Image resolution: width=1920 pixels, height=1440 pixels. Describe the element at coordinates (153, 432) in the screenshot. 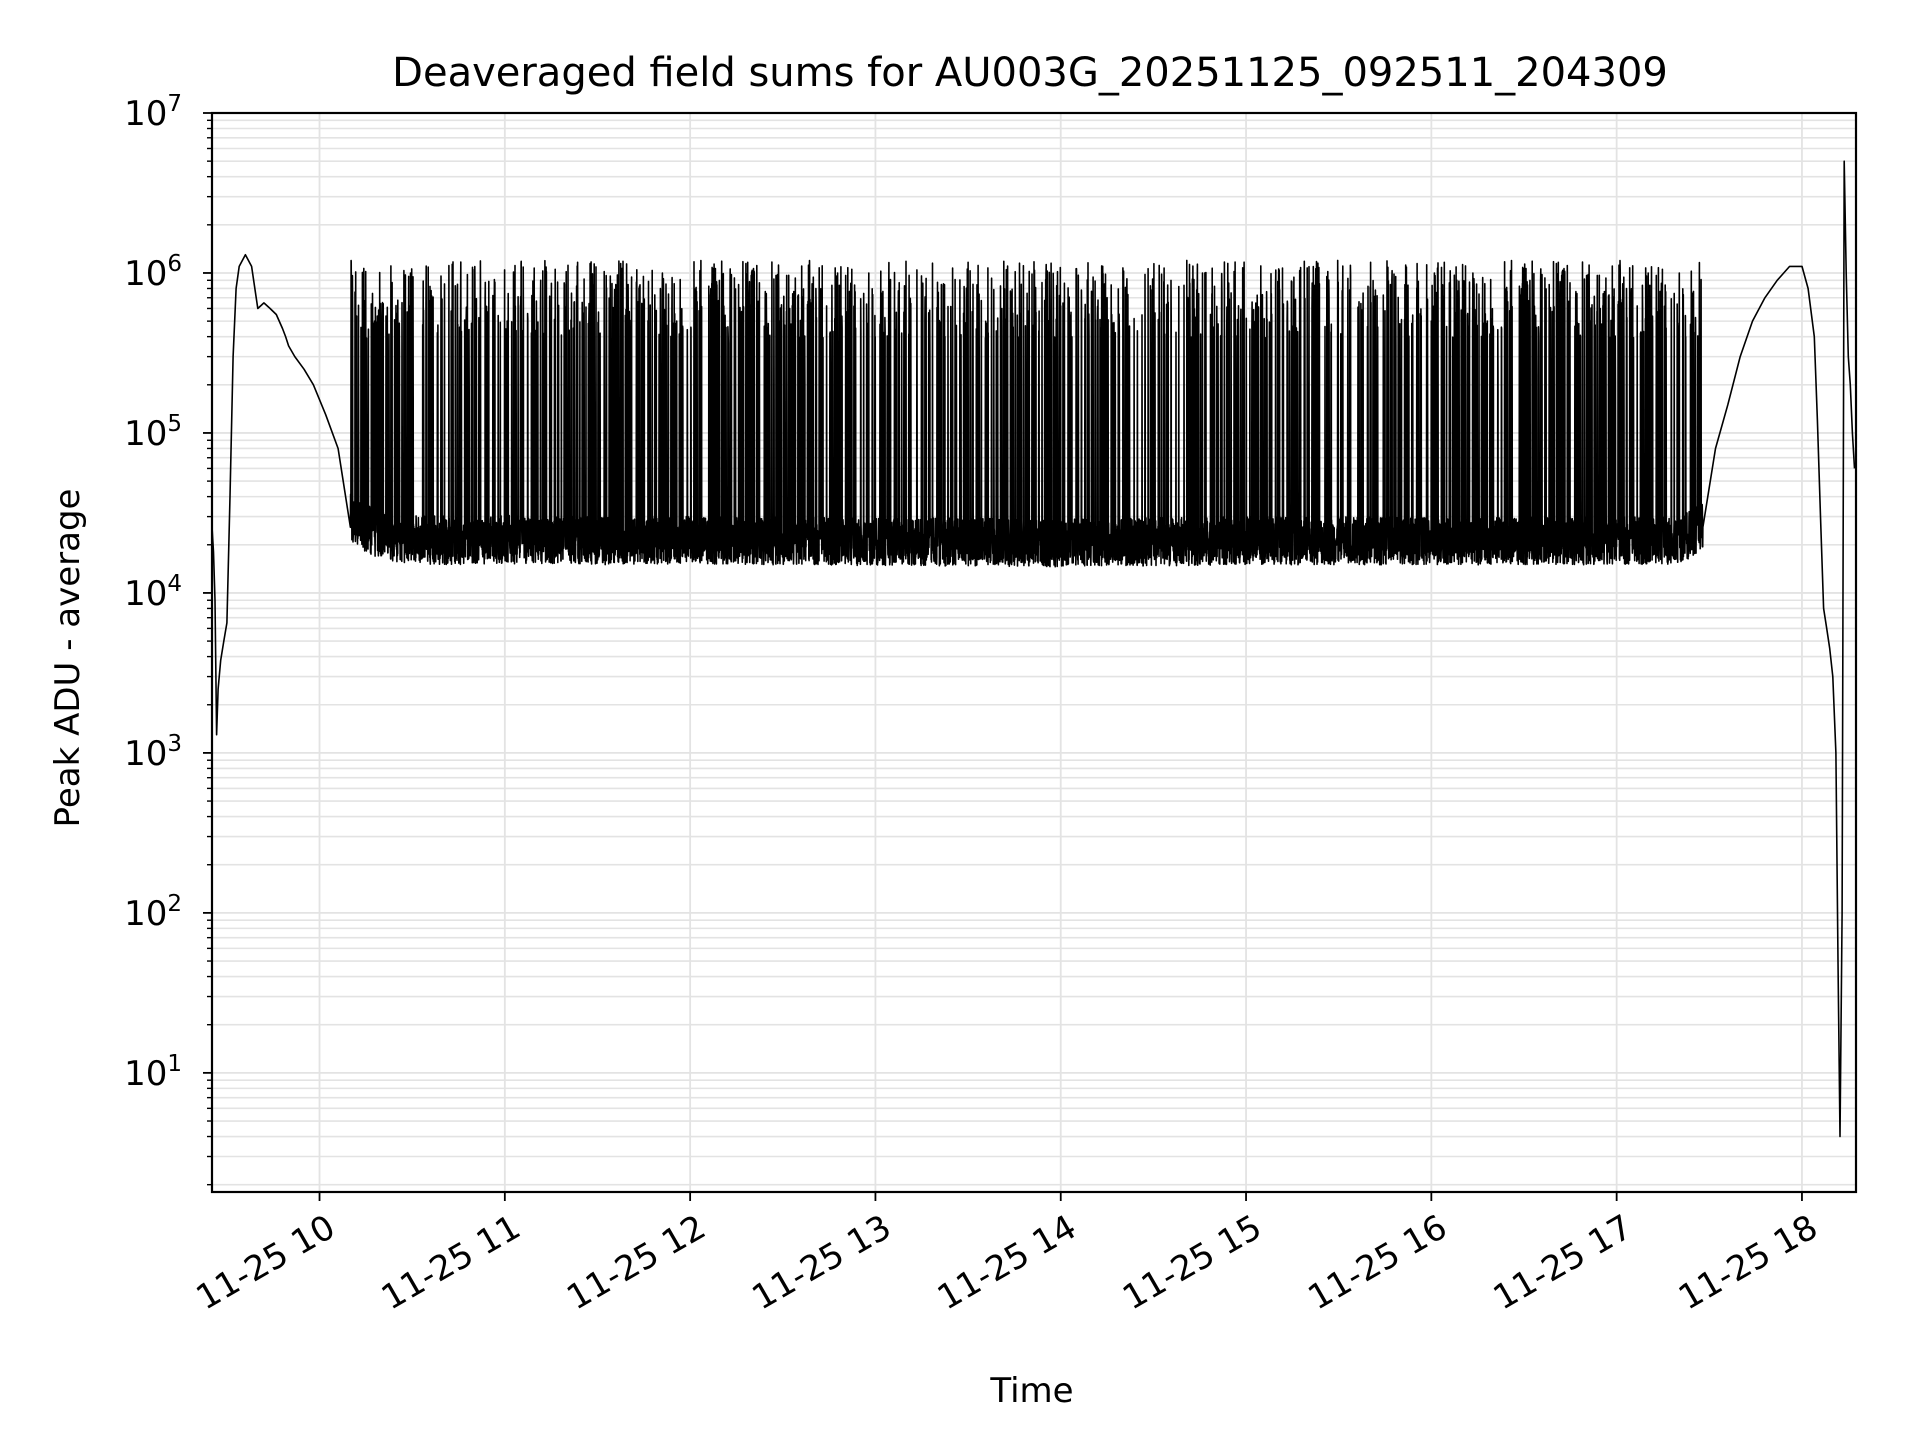

I see `y-tick-label: 105` at that location.